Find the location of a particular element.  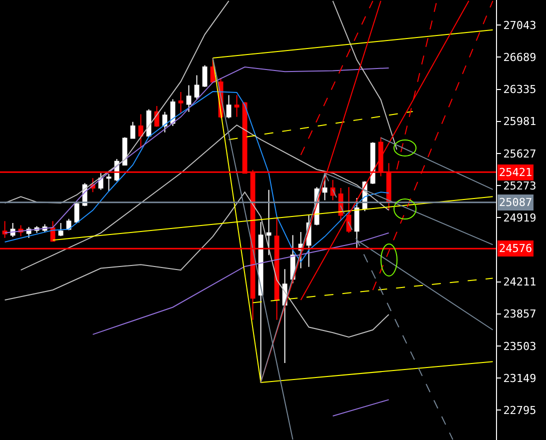

y-tick-label: 26689 is located at coordinates (519, 57).